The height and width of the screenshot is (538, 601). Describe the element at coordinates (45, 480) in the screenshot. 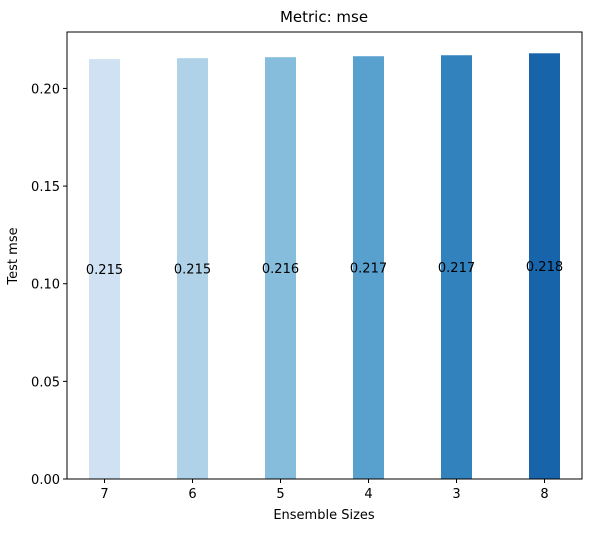

I see `y-tick-label: 0.00` at that location.